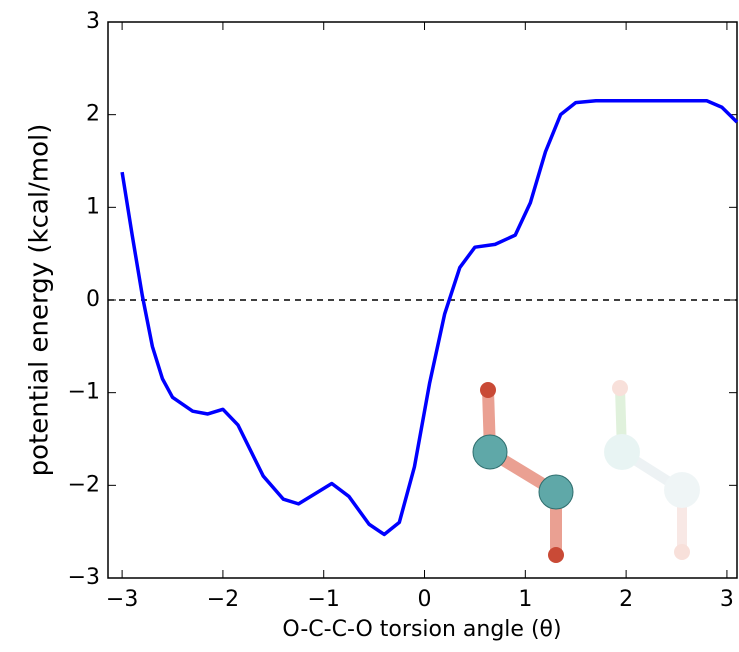  I want to click on y-tick-label: −3, so click(84, 577).